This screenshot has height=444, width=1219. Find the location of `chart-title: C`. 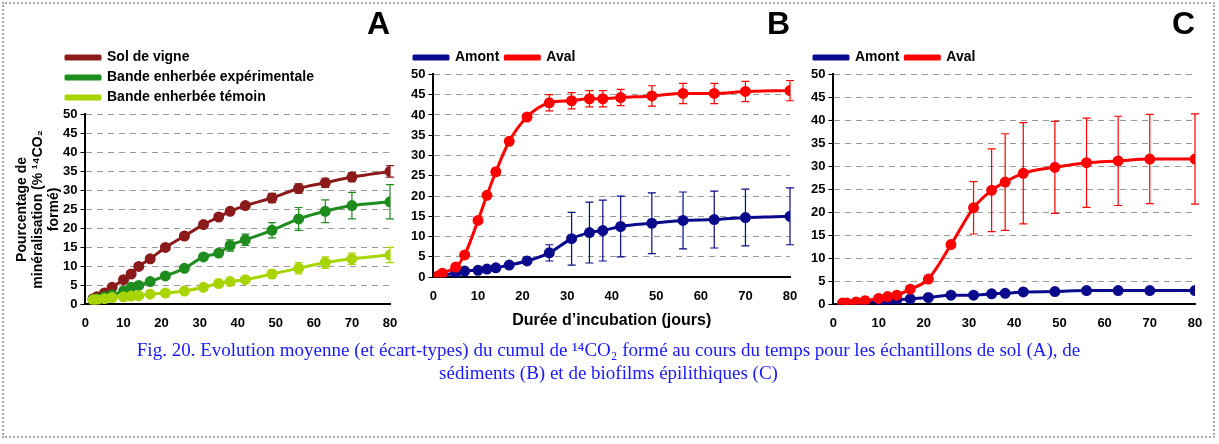

chart-title: C is located at coordinates (1183, 23).